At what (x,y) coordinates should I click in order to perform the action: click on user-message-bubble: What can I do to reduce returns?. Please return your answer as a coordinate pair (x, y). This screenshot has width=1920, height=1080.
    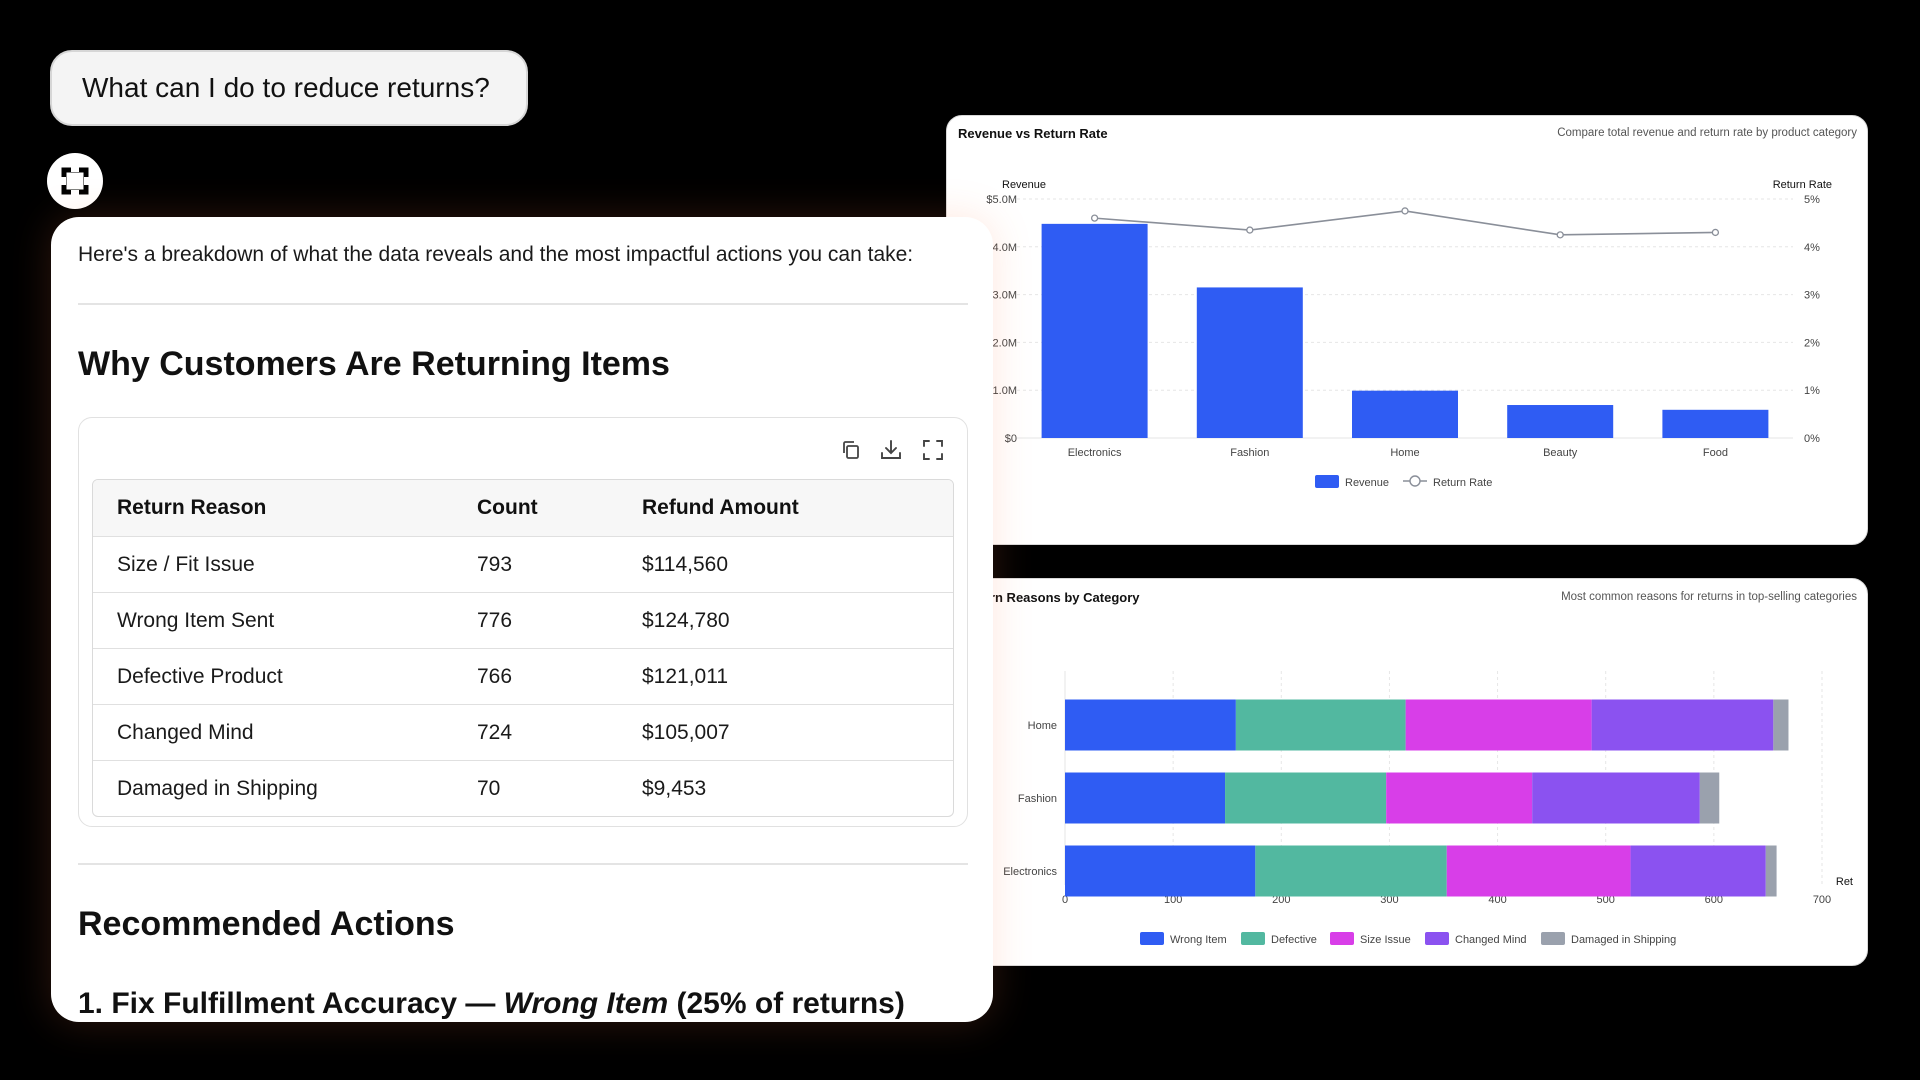
    Looking at the image, I should click on (289, 88).